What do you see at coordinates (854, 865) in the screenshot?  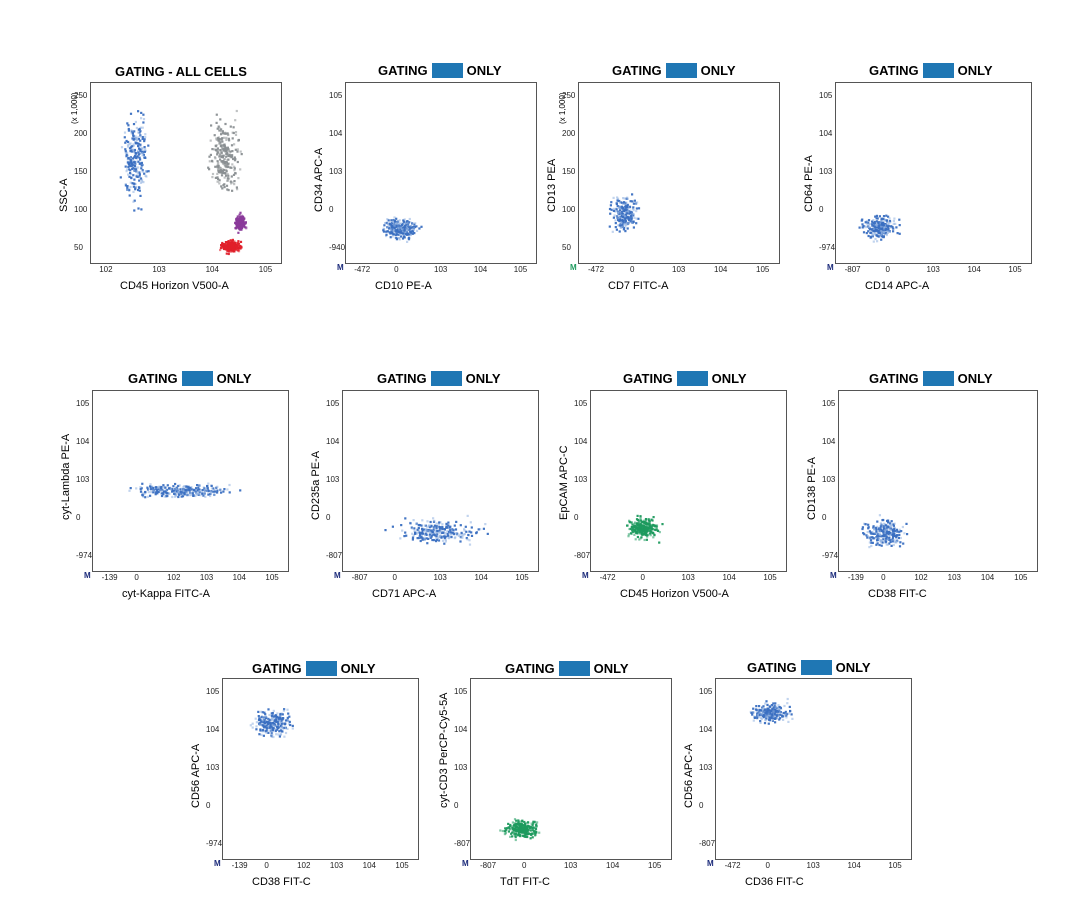 I see `x-tick-label: 104` at bounding box center [854, 865].